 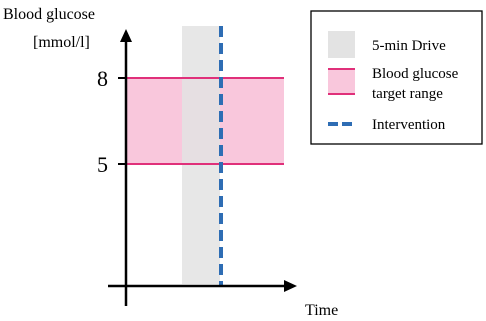 I want to click on drive-band, so click(x=201, y=155).